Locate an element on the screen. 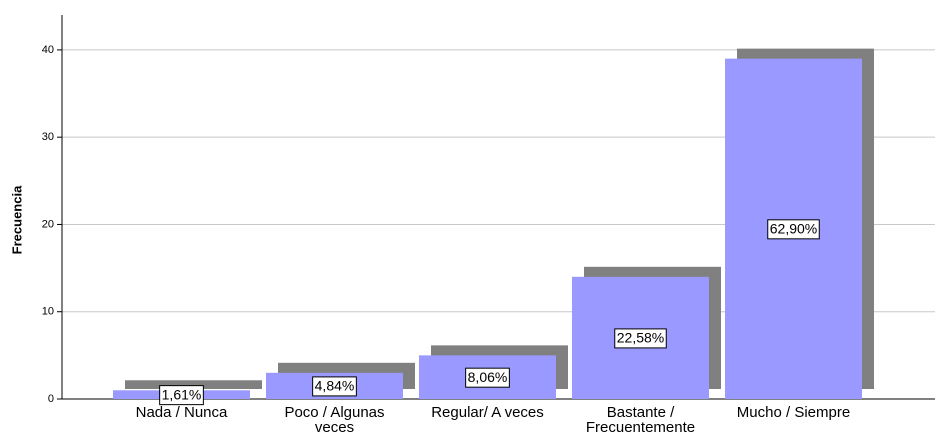 The width and height of the screenshot is (943, 436). x-tick-label: Nada / Nunca is located at coordinates (181, 412).